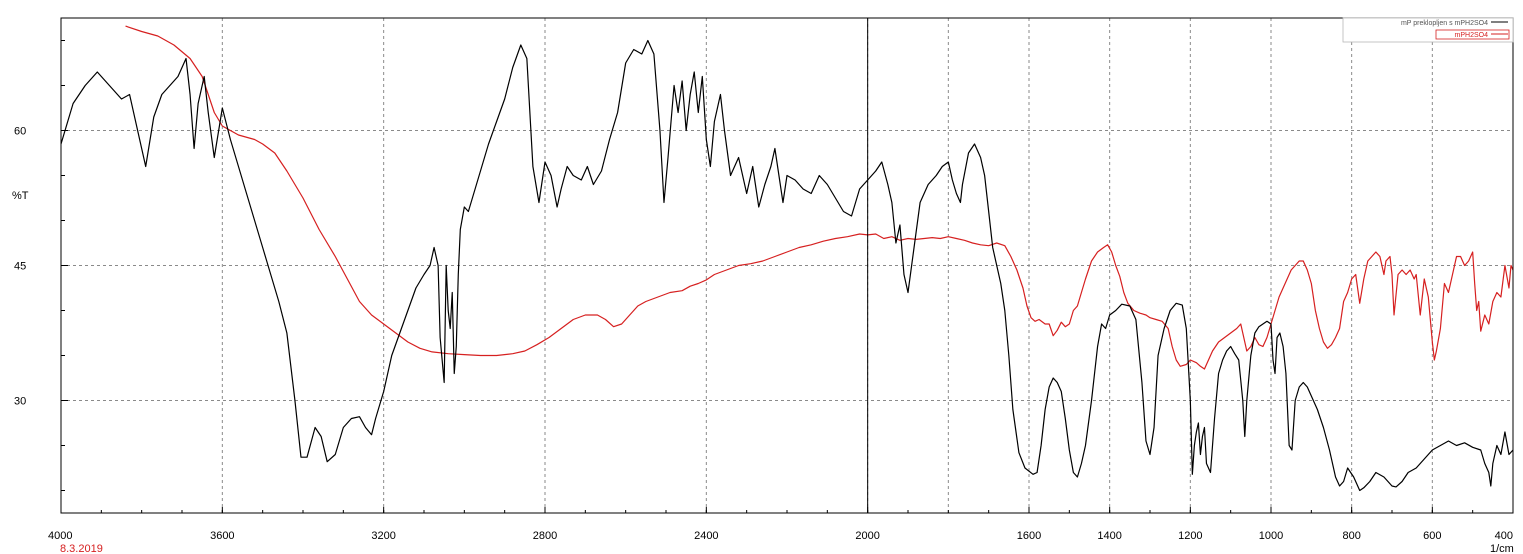  What do you see at coordinates (1444, 23) in the screenshot?
I see `legend-label-series-1: mP preklopljen s mPH2SO4` at bounding box center [1444, 23].